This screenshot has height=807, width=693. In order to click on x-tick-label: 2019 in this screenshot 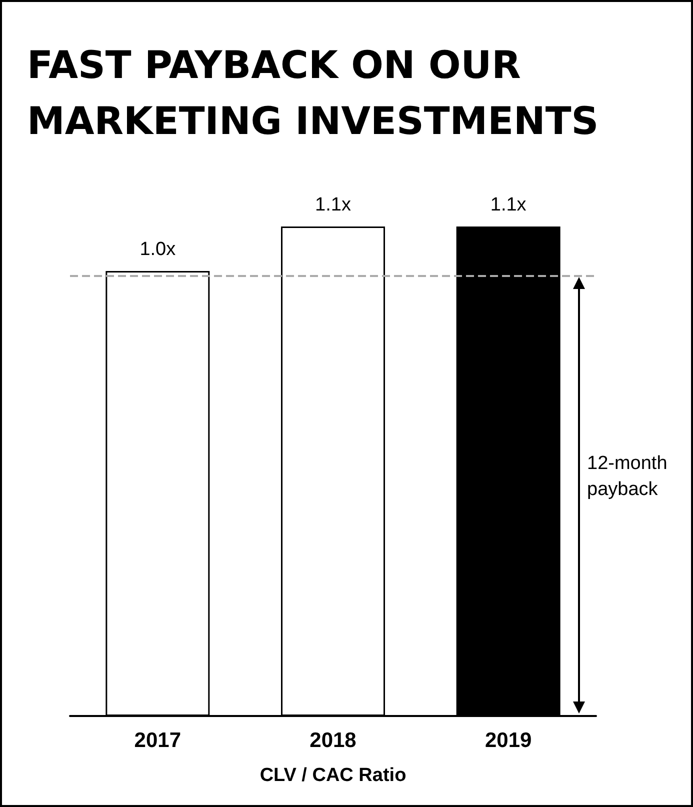, I will do `click(508, 740)`.